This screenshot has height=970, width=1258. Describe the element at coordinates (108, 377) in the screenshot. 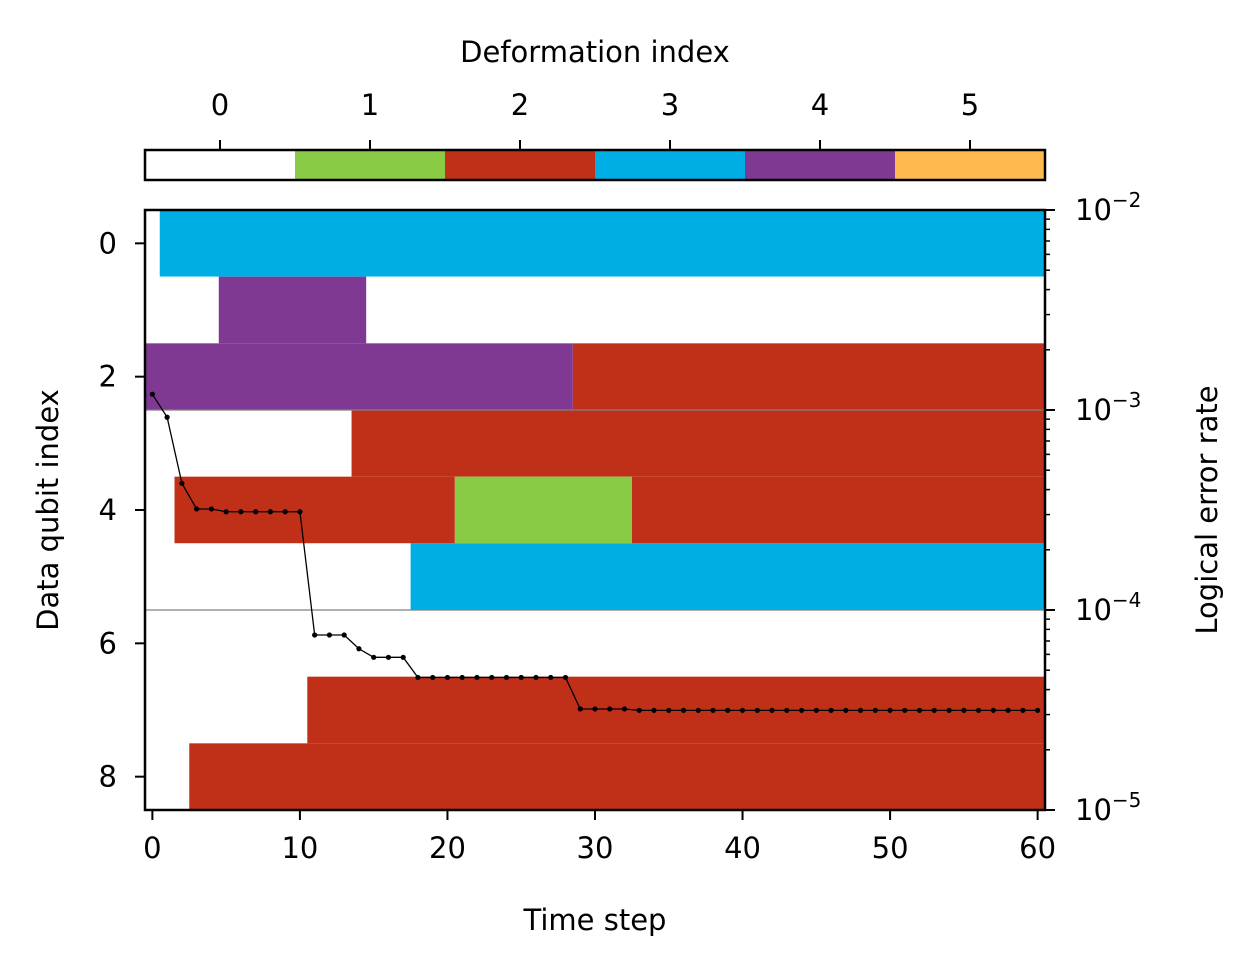

I see `y-tick-label: 2` at that location.